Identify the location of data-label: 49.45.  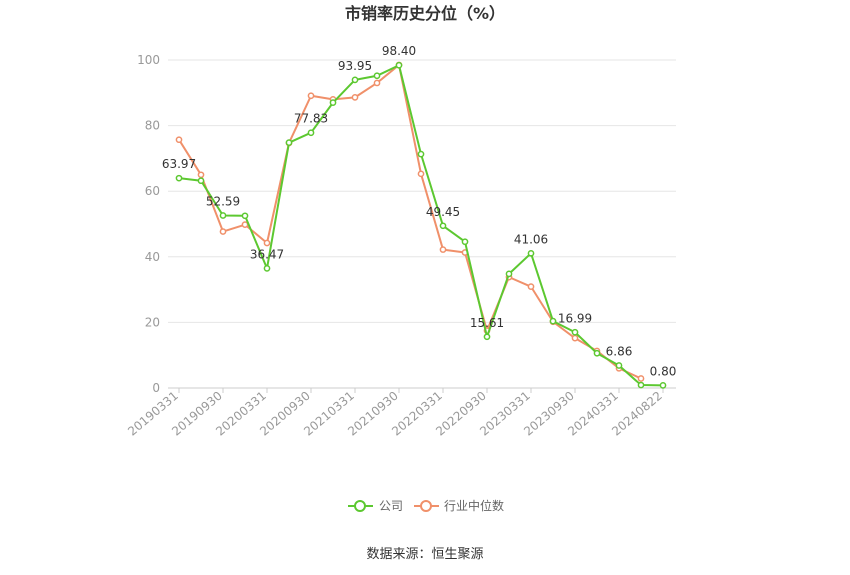
(443, 212).